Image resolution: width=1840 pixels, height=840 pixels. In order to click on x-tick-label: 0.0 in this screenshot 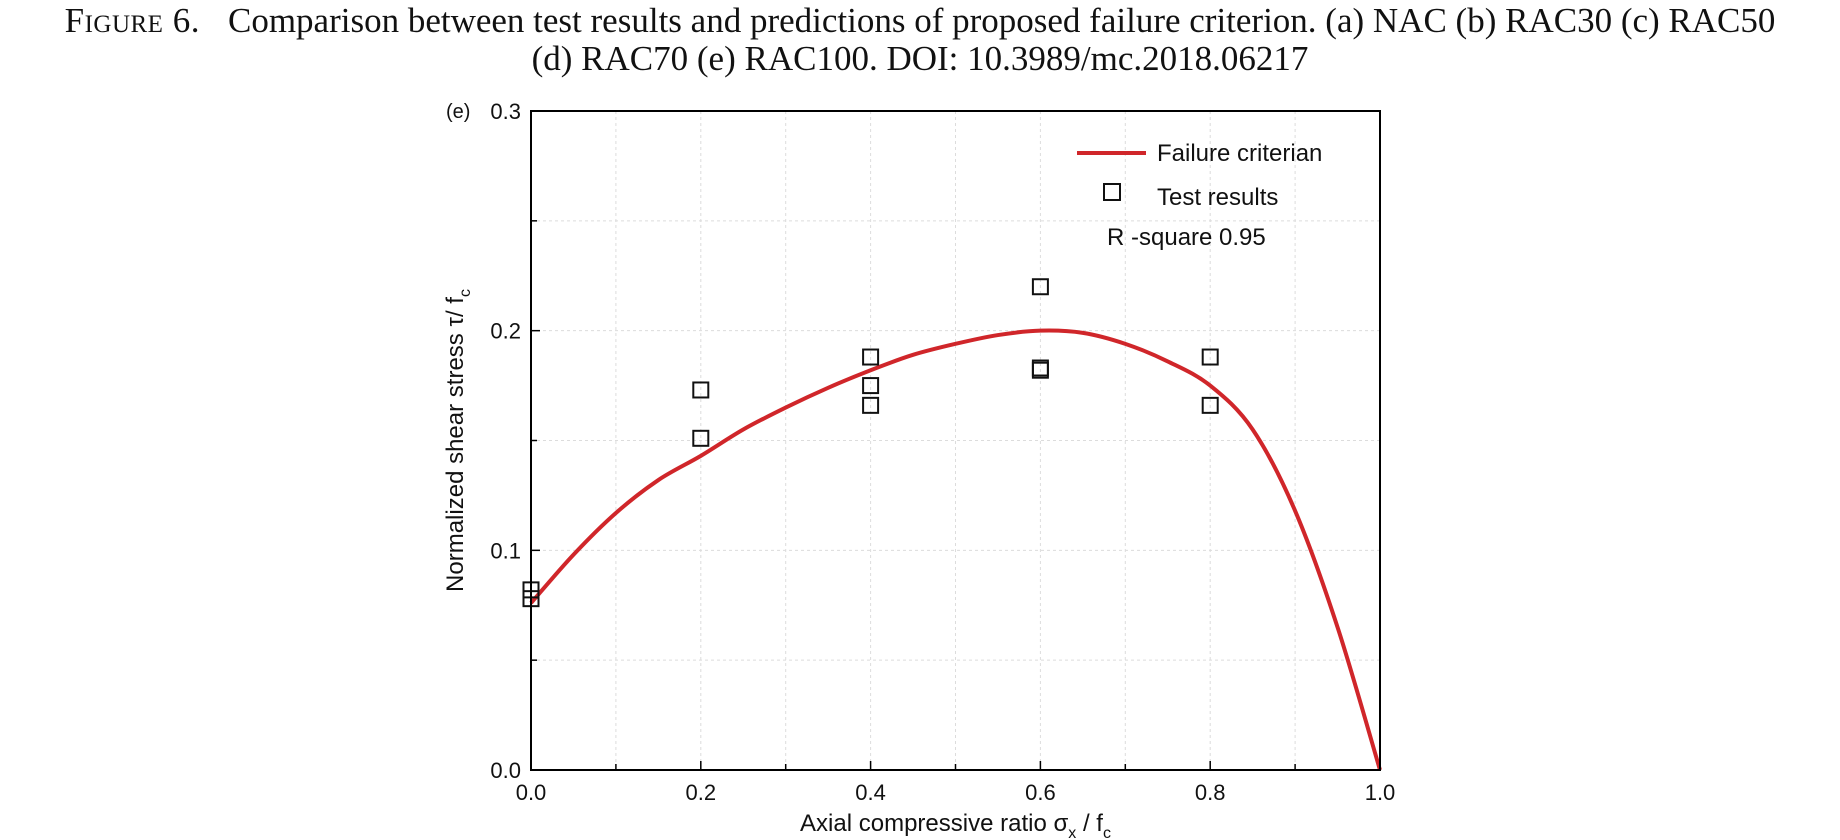, I will do `click(531, 792)`.